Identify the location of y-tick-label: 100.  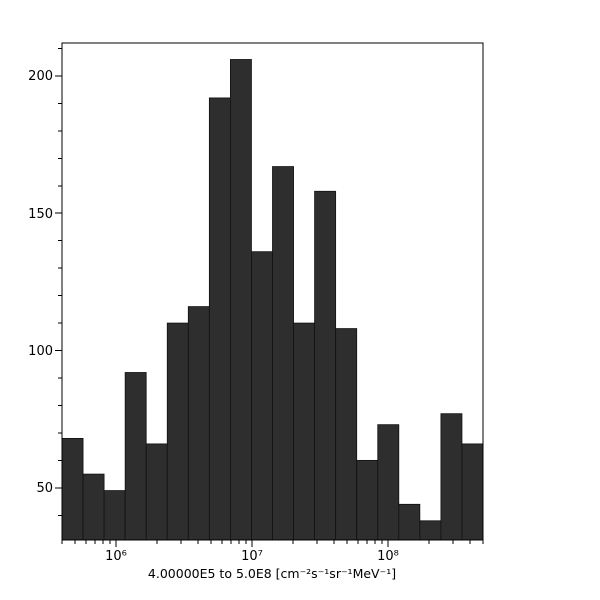
(40, 351).